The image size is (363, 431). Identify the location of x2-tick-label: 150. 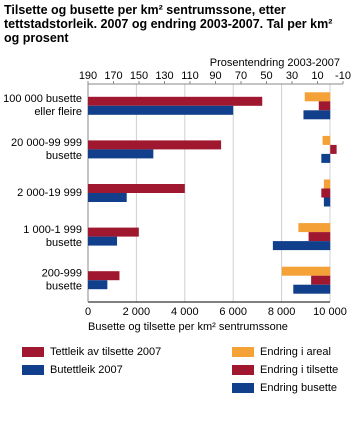
(139, 76).